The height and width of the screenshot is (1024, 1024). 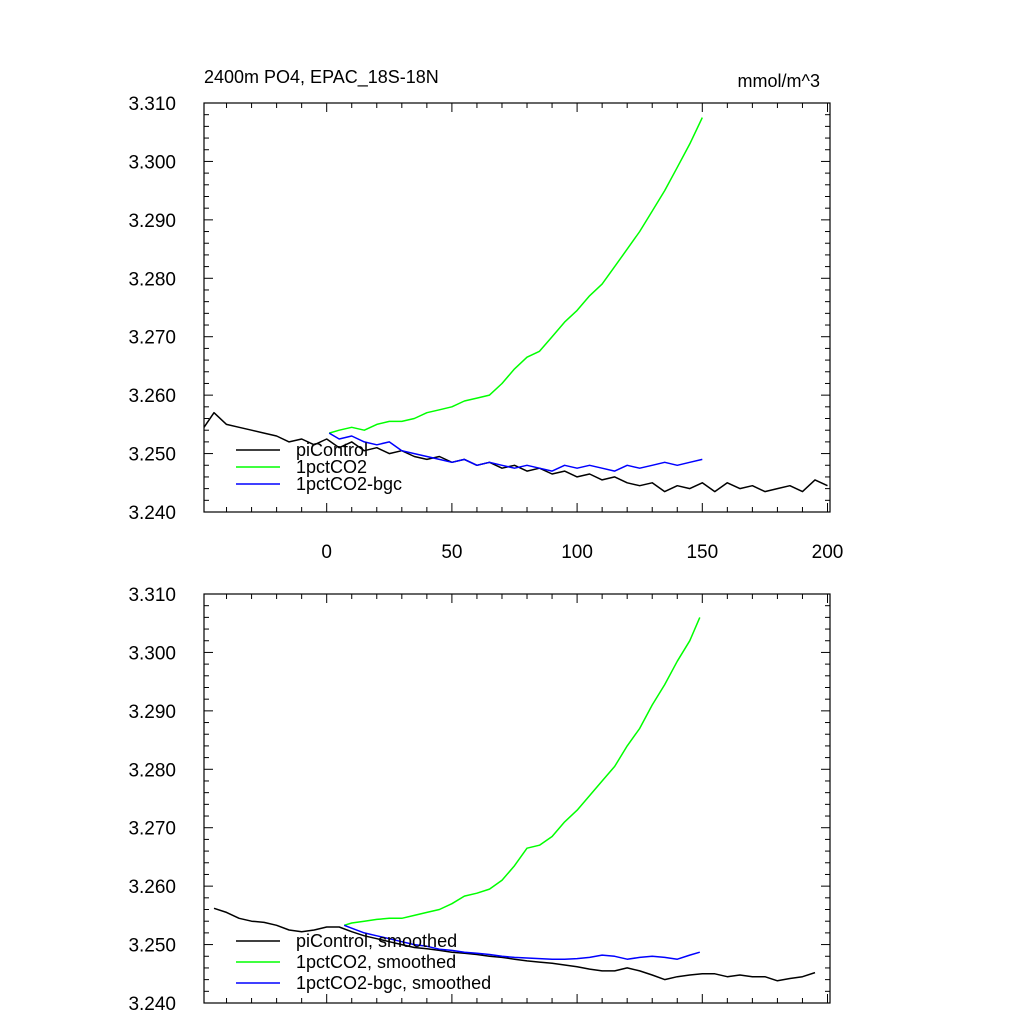 I want to click on x-tick-label: 200, so click(x=828, y=552).